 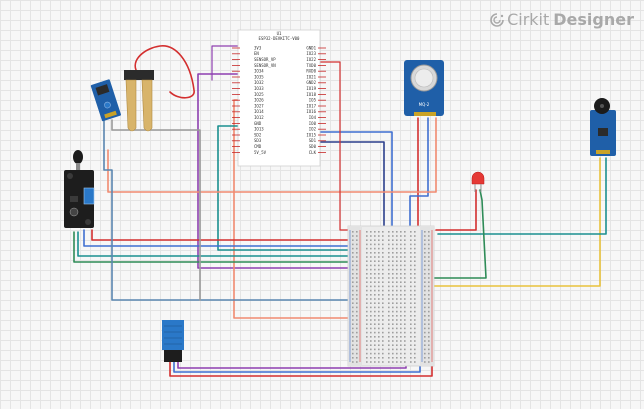 What do you see at coordinates (424, 88) in the screenshot?
I see `mq2-gas-sensor: MQ-2` at bounding box center [424, 88].